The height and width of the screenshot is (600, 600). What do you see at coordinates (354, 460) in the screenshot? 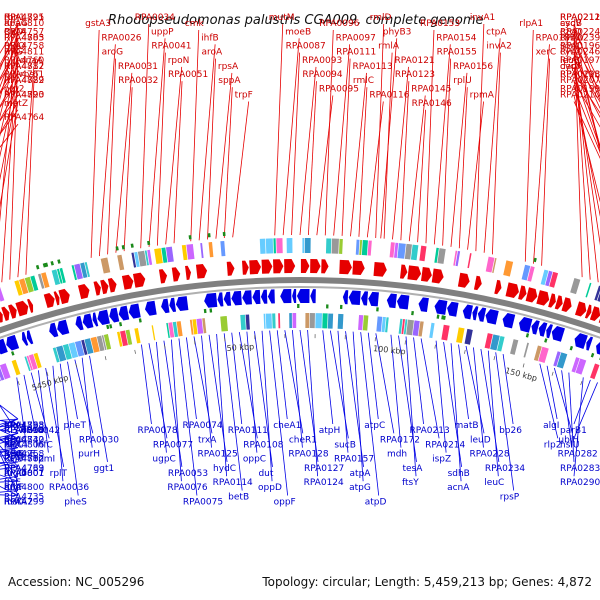
I see `gene-label: RPA0157` at bounding box center [354, 460].